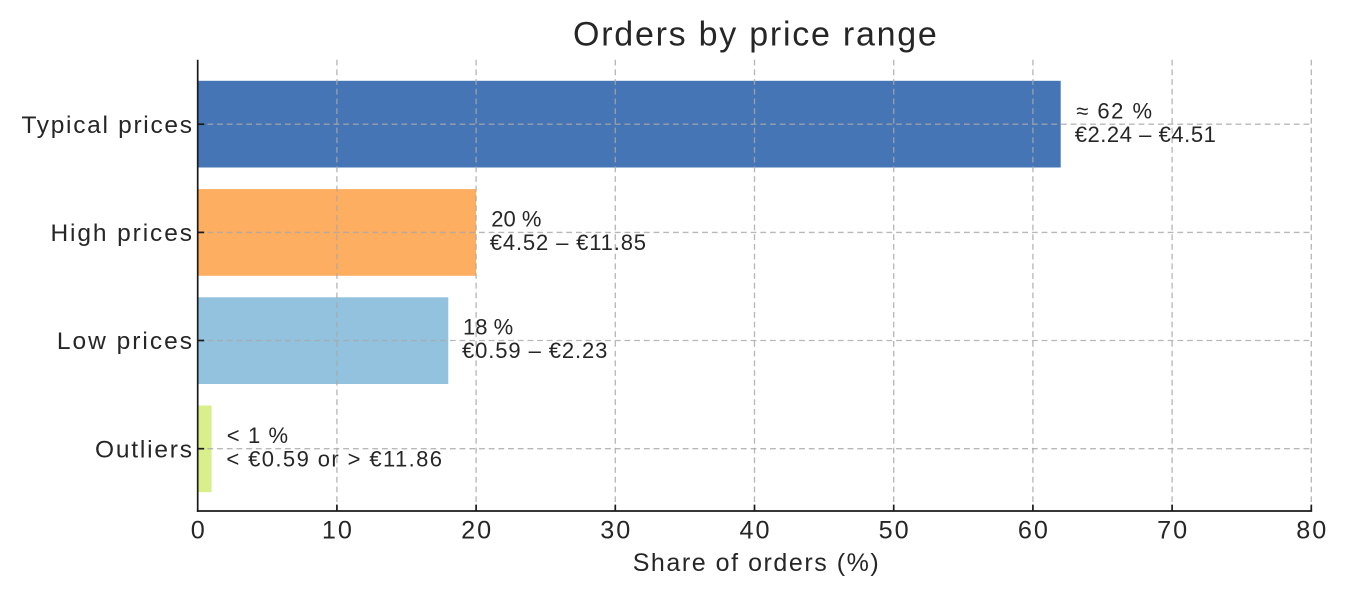 The image size is (1350, 600). What do you see at coordinates (535, 350) in the screenshot?
I see `svg-text: €0.59 – €2.23` at bounding box center [535, 350].